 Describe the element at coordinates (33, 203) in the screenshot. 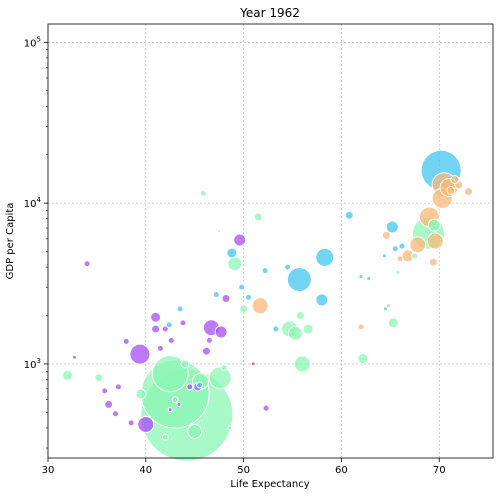

I see `y-tick-label: 10⁴` at that location.